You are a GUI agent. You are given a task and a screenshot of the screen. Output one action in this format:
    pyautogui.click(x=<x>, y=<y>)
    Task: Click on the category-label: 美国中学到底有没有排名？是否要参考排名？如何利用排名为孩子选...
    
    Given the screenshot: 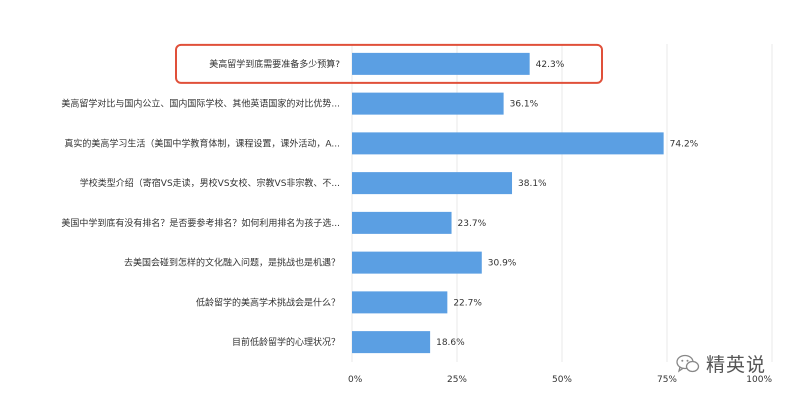 What is the action you would take?
    pyautogui.click(x=200, y=223)
    